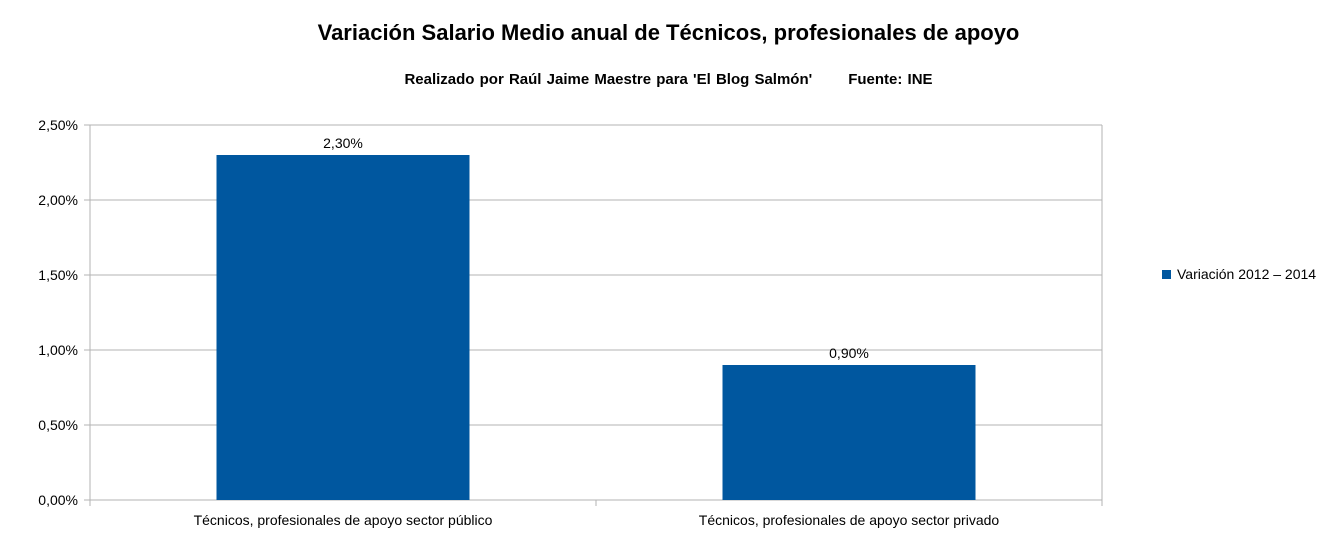 The height and width of the screenshot is (550, 1337). Describe the element at coordinates (58, 275) in the screenshot. I see `y-tick-label: 1,50%` at that location.